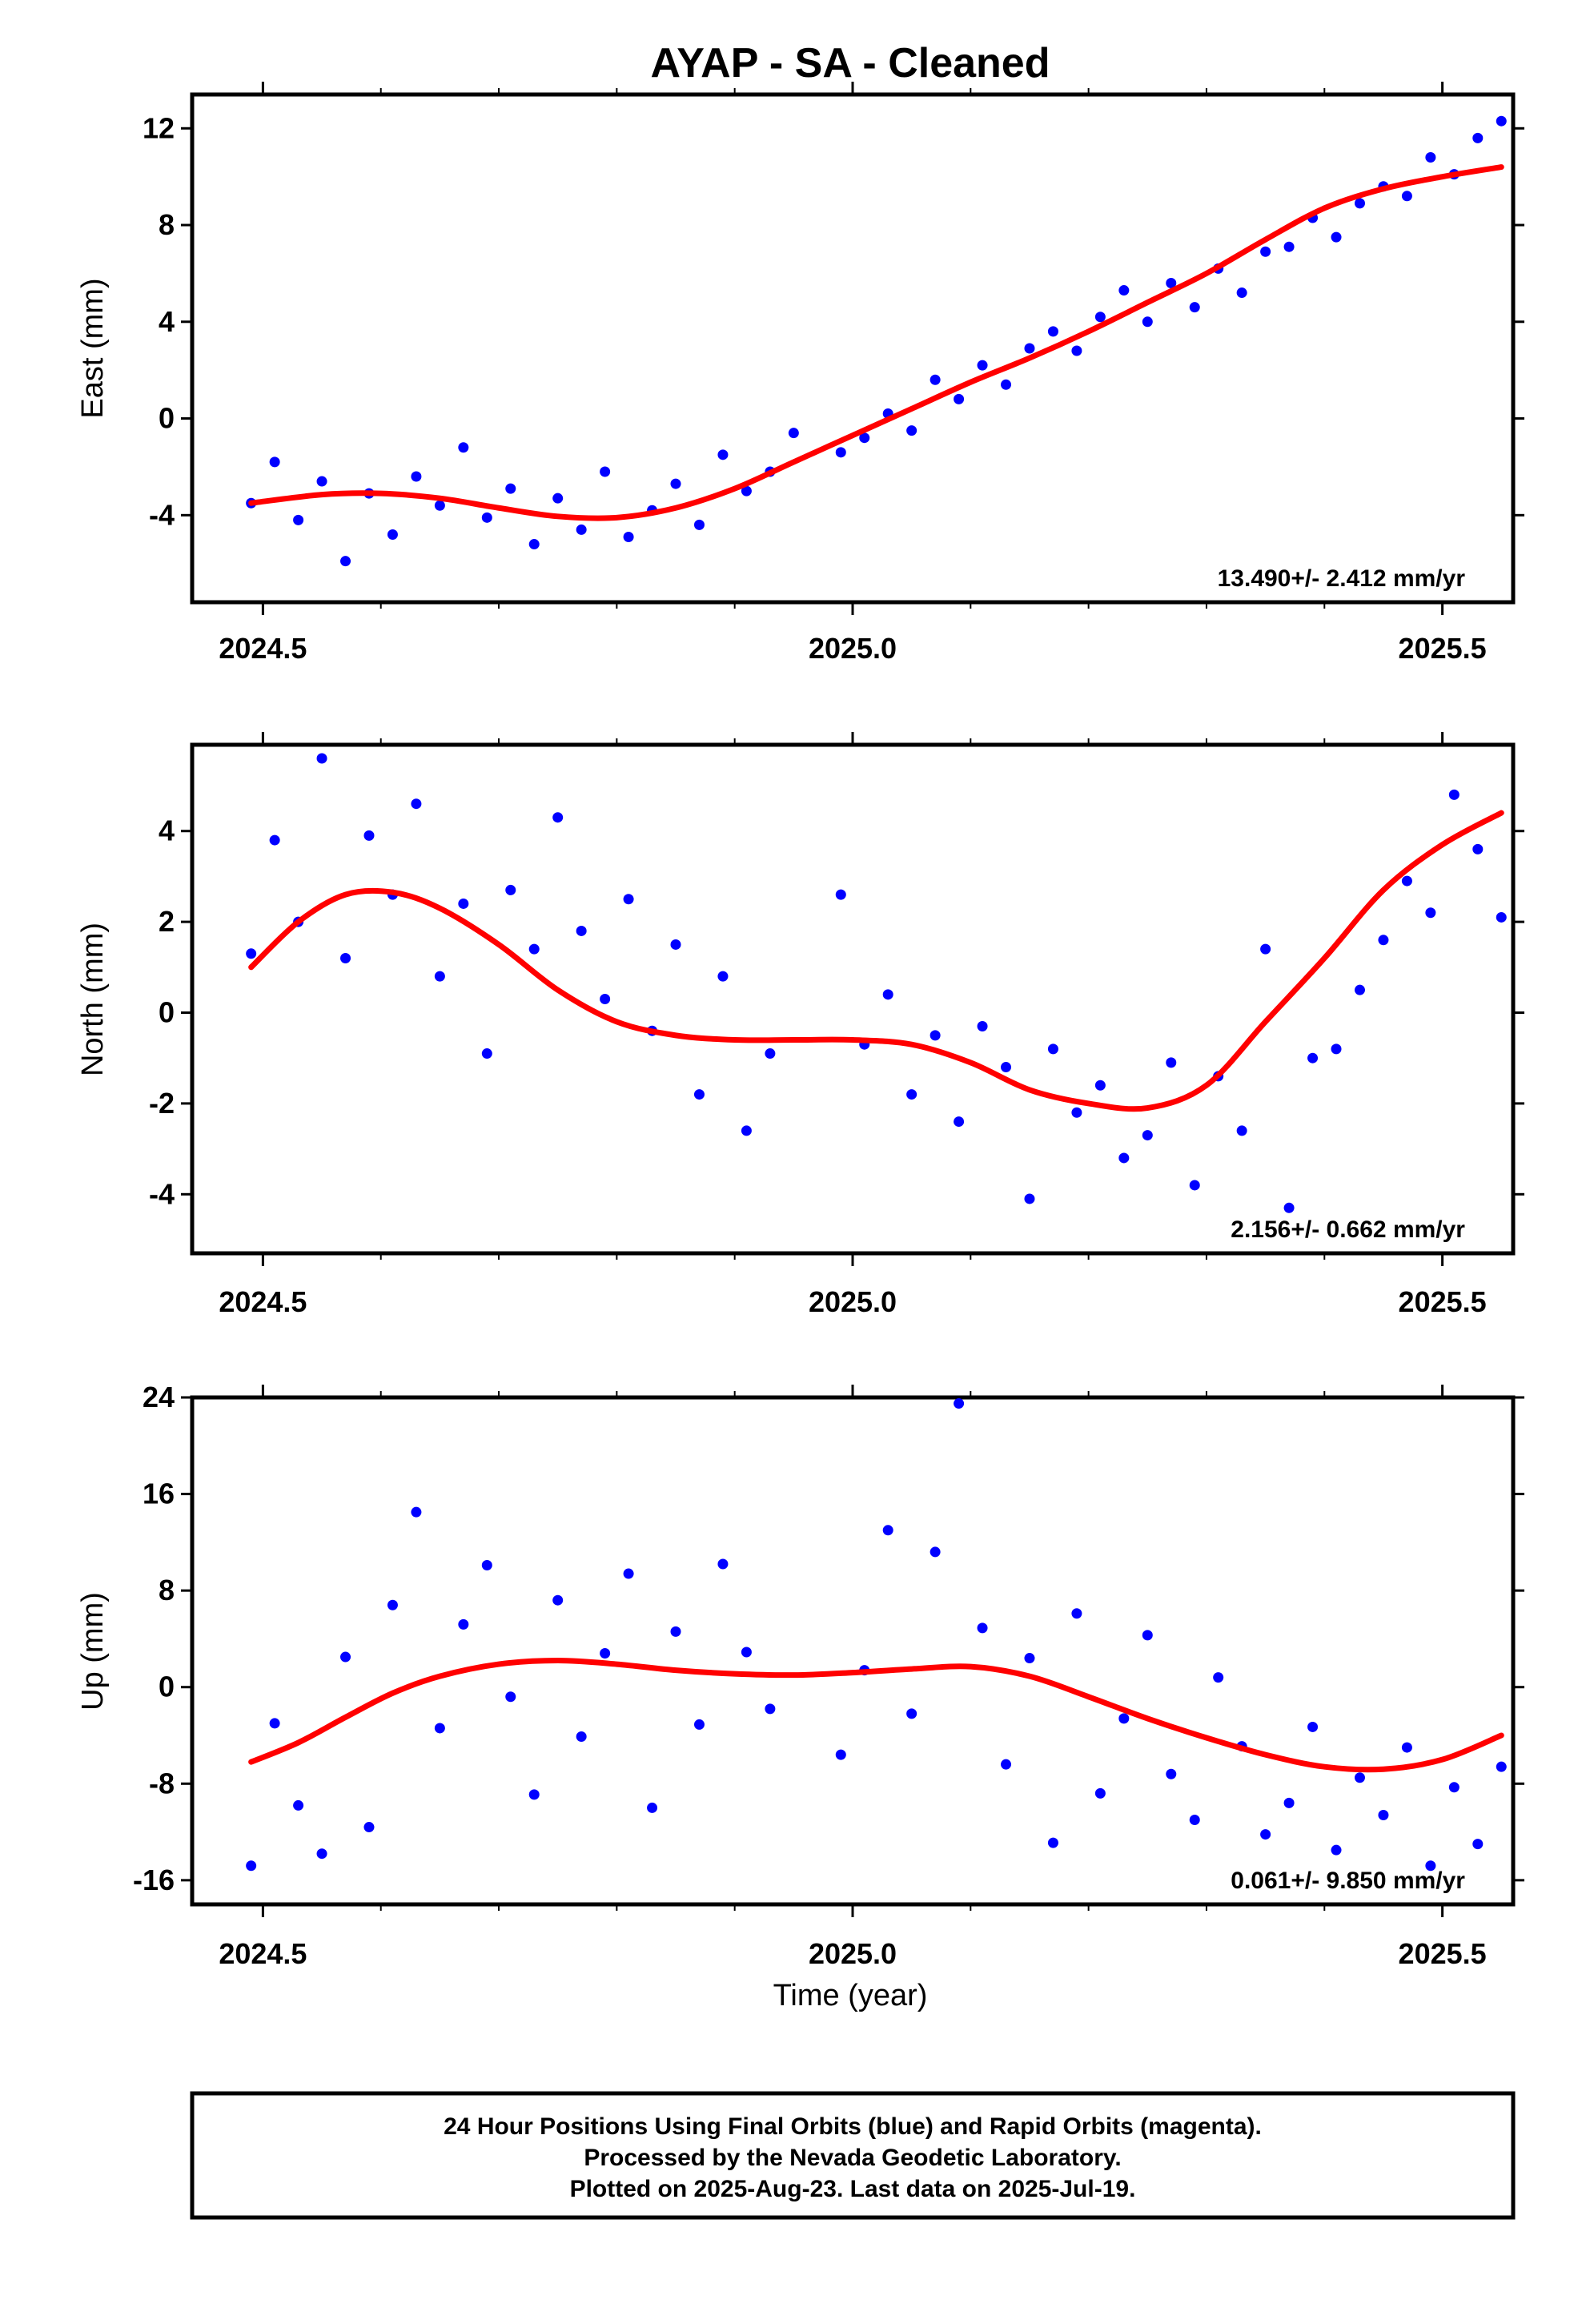  What do you see at coordinates (167, 1687) in the screenshot?
I see `up-y-tick-label: 0` at bounding box center [167, 1687].